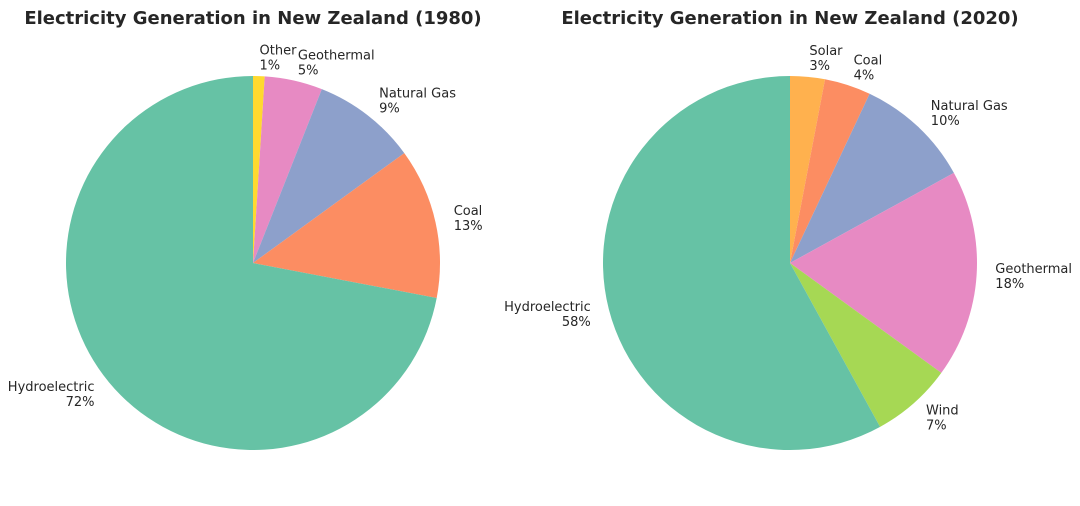 The image size is (1080, 506). Describe the element at coordinates (468, 226) in the screenshot. I see `slice-pct-coal: 13%` at that location.